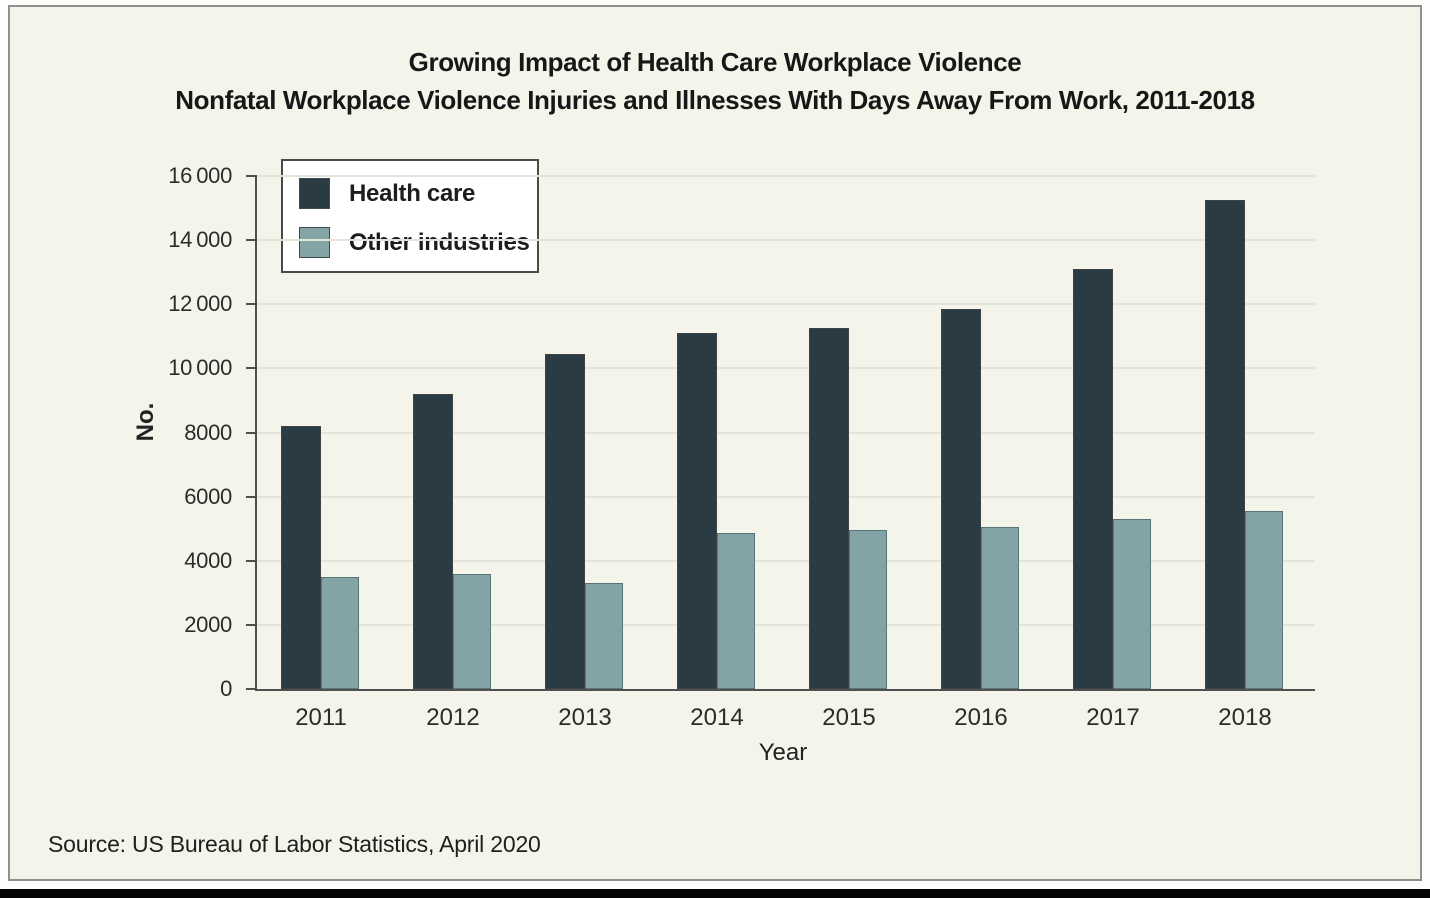 This screenshot has height=898, width=1430. Describe the element at coordinates (226, 688) in the screenshot. I see `y-tick-label-0: 0` at that location.